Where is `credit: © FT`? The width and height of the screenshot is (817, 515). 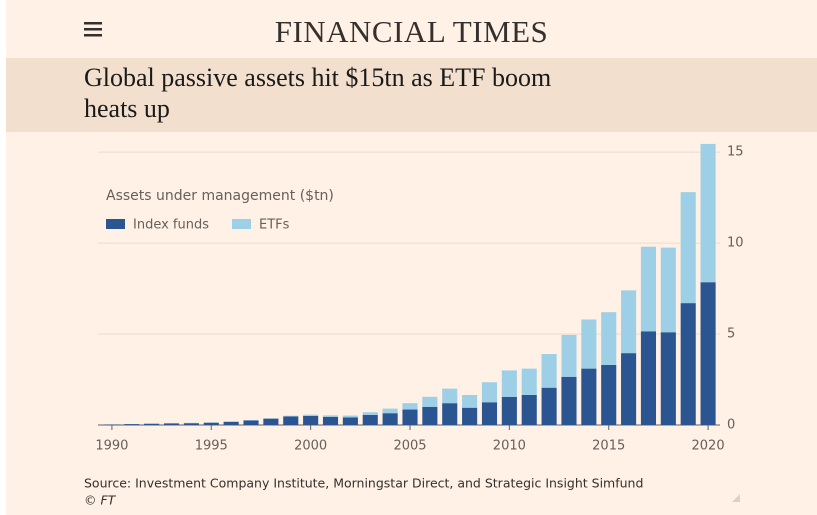
credit: © FT is located at coordinates (100, 500).